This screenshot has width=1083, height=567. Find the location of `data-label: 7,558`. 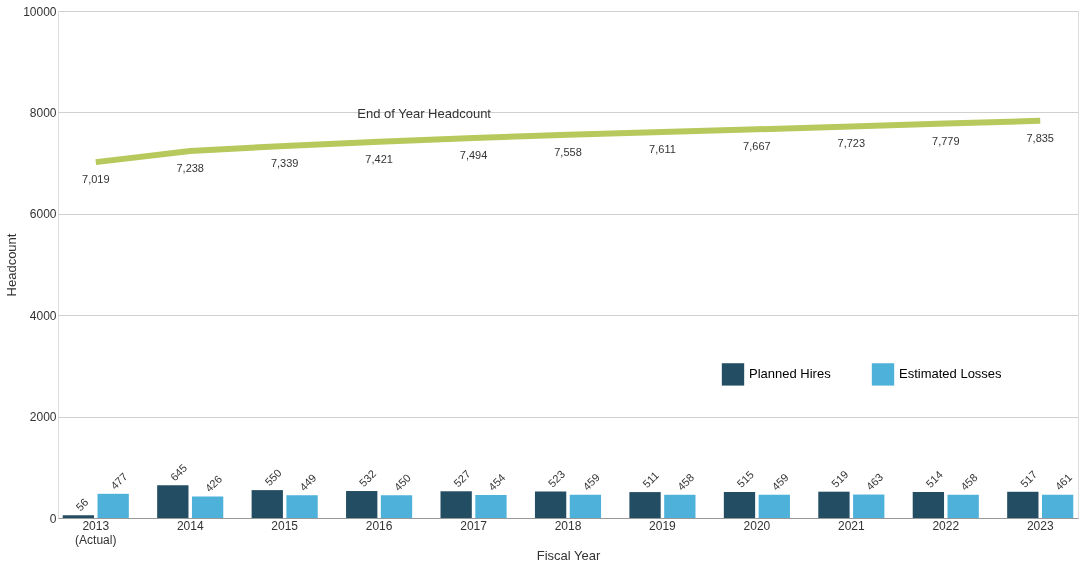

data-label: 7,558 is located at coordinates (568, 151).